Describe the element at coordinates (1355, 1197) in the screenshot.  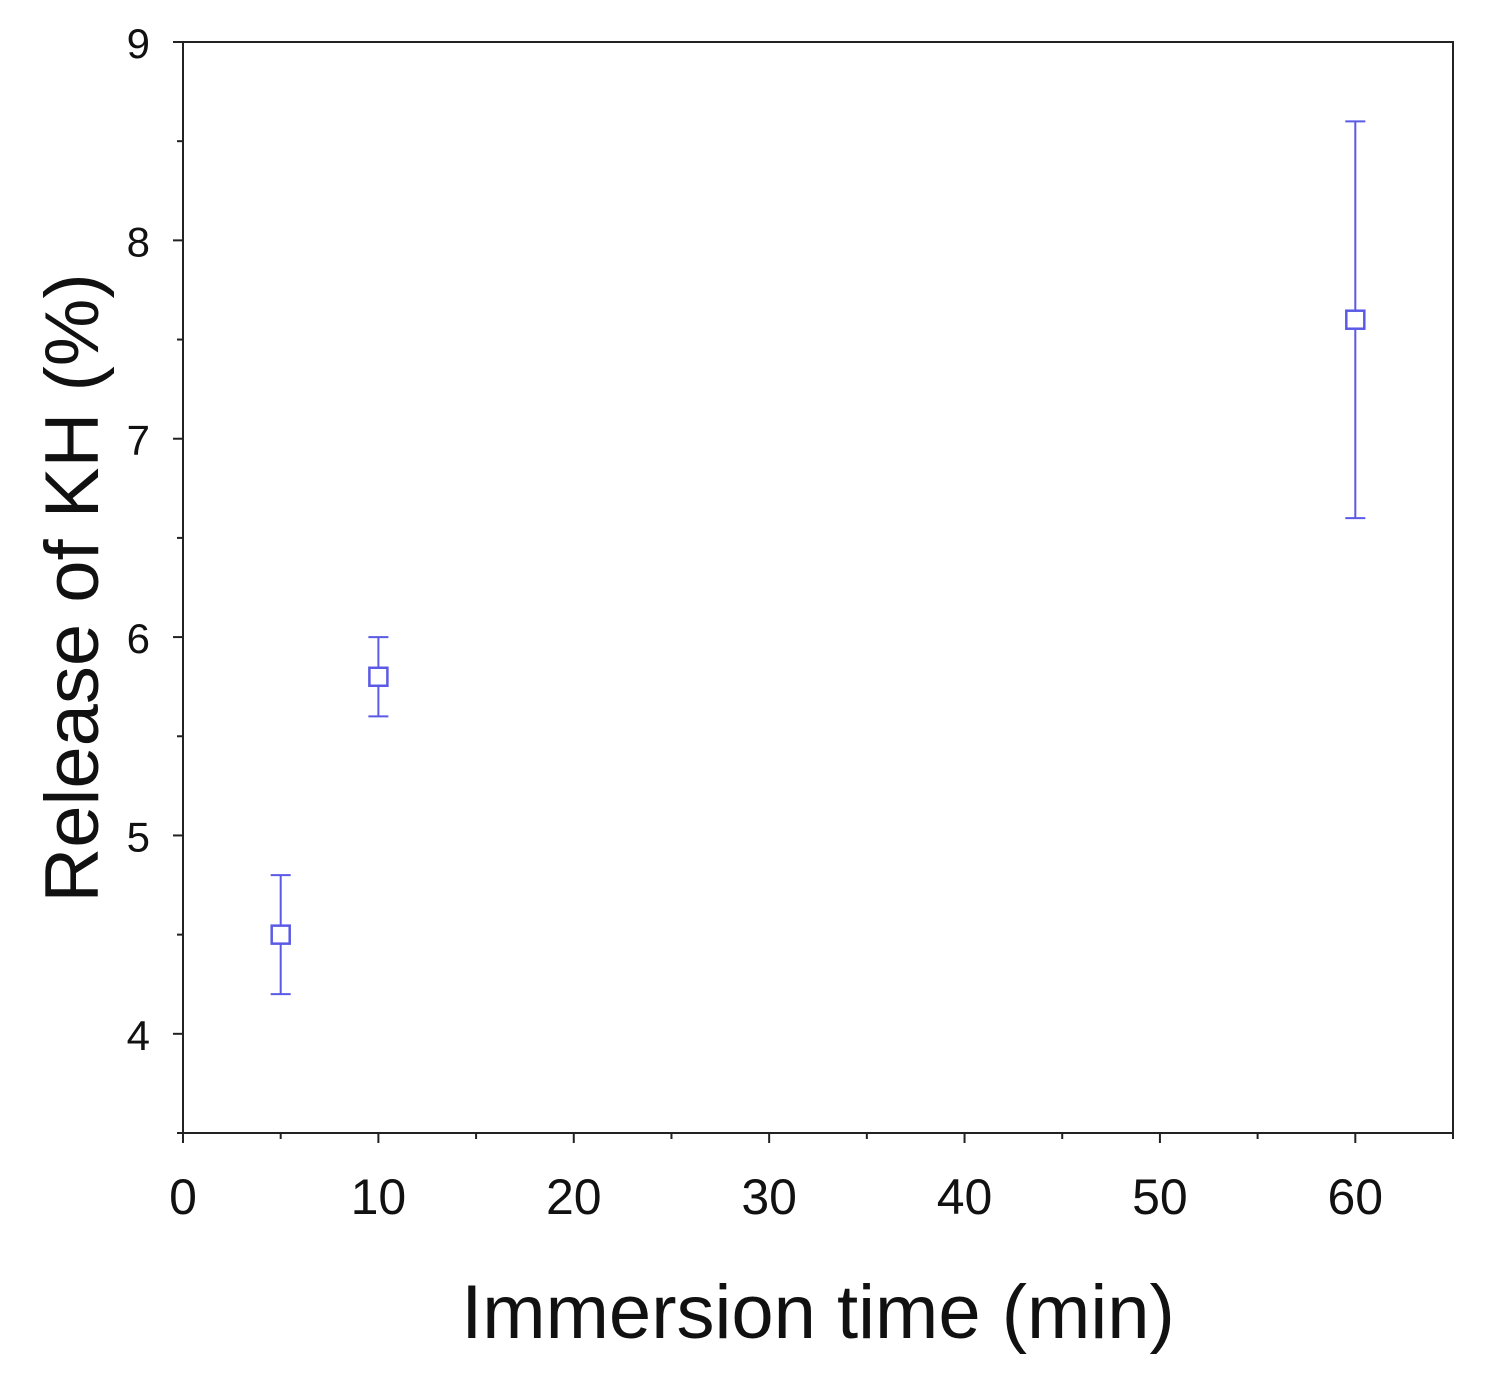
I see `x-tick-label: 60` at that location.